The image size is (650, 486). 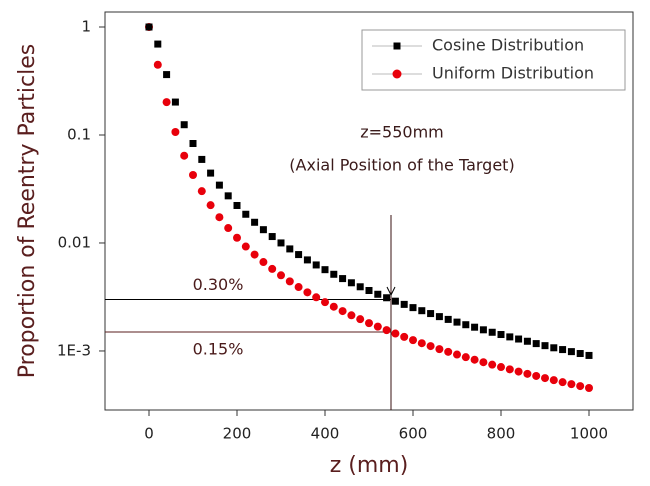 I want to click on reference-label: 0.30%, so click(x=218, y=284).